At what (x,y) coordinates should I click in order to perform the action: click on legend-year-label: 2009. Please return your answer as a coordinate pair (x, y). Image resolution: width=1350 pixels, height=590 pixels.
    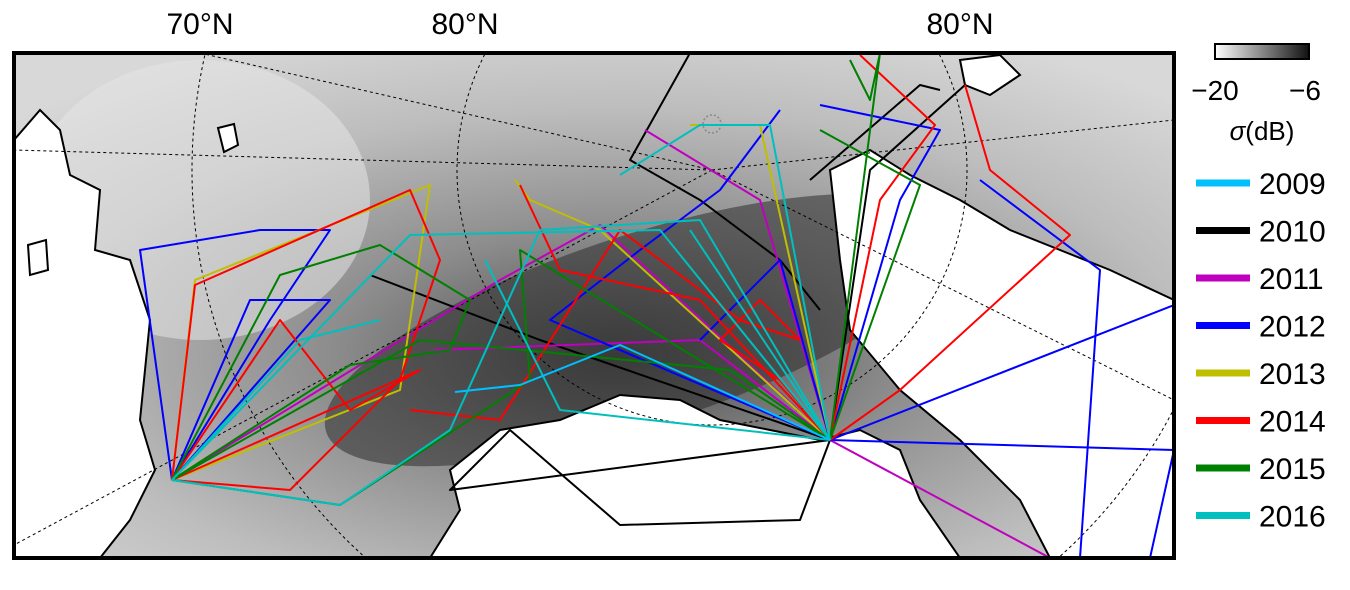
    Looking at the image, I should click on (1292, 184).